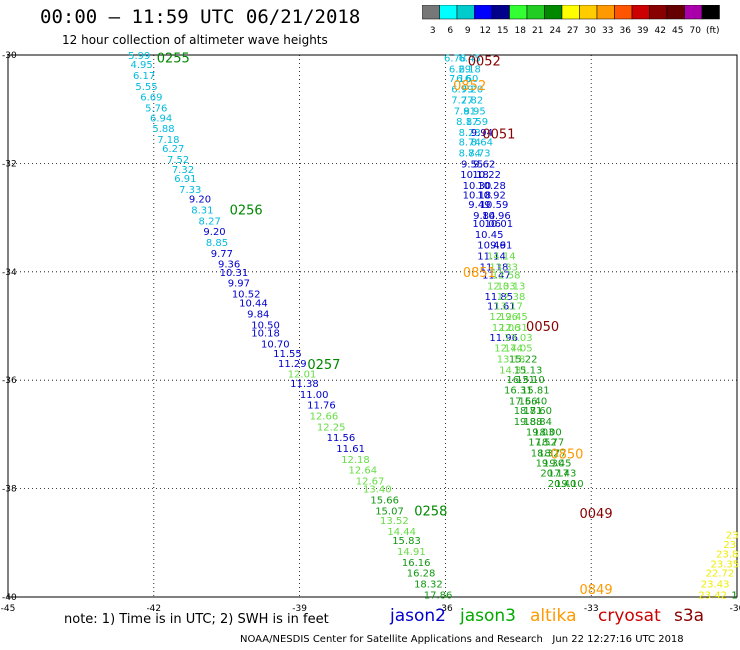 Image resolution: width=740 pixels, height=650 pixels. What do you see at coordinates (502, 31) in the screenshot?
I see `scale-label: 15` at bounding box center [502, 31].